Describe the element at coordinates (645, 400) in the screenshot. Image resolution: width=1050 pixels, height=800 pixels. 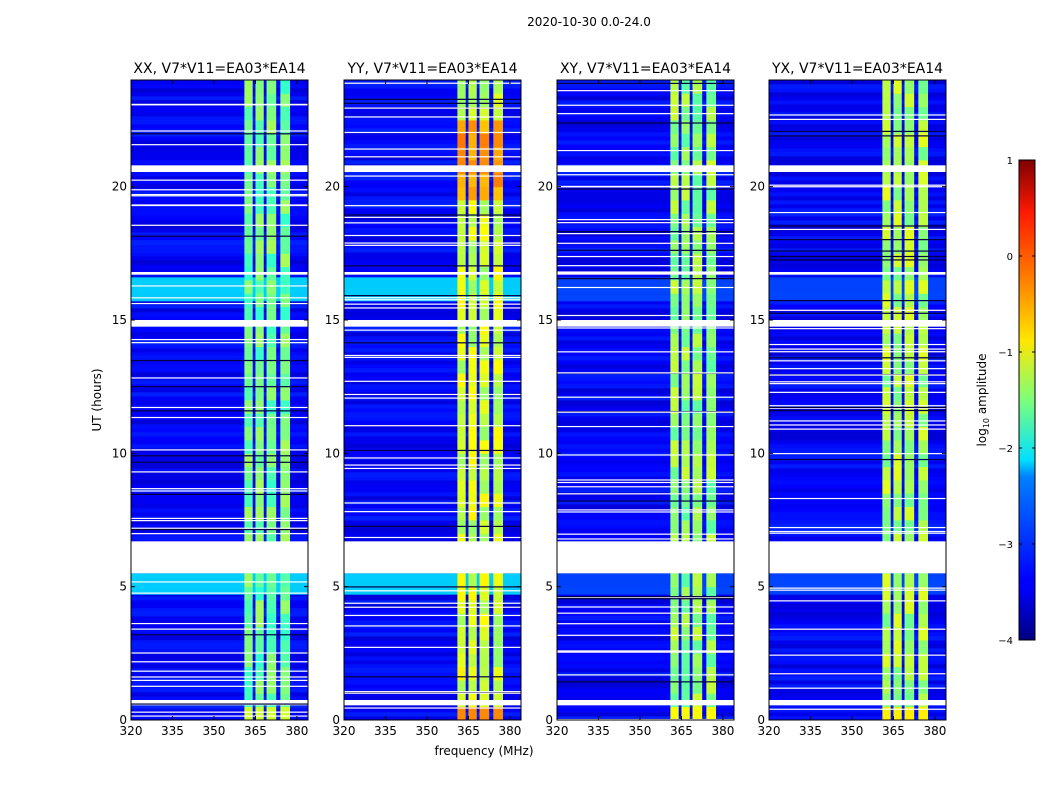
I see `panel-frame` at that location.